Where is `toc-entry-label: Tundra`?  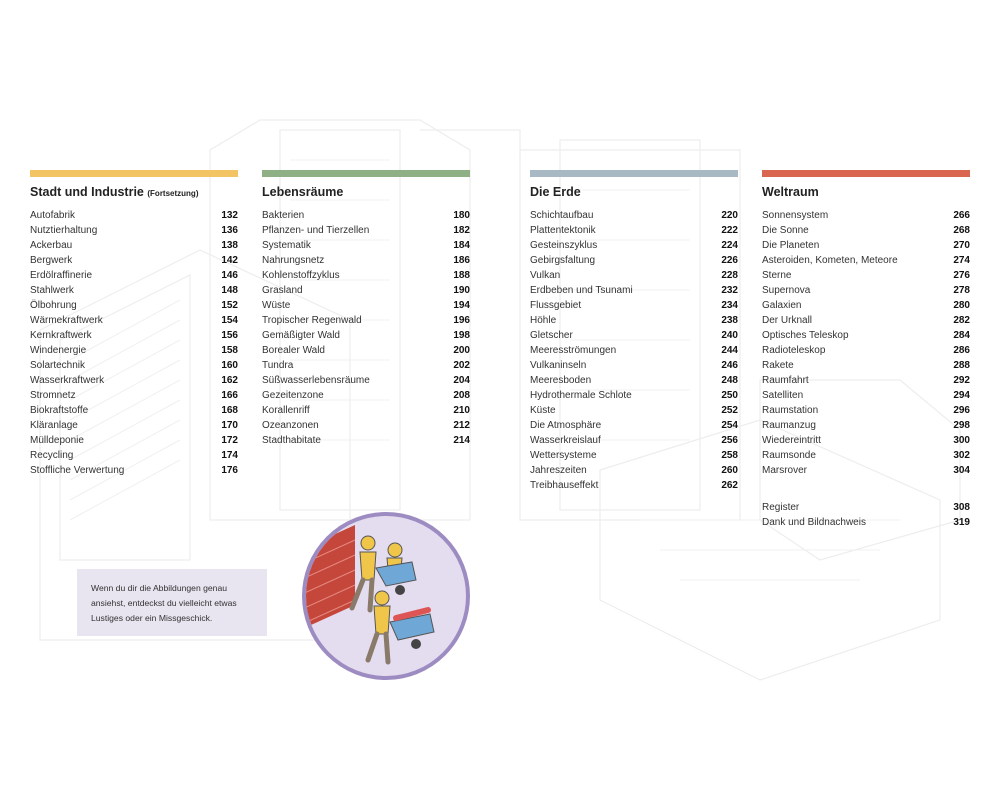
toc-entry-label: Tundra is located at coordinates (278, 365).